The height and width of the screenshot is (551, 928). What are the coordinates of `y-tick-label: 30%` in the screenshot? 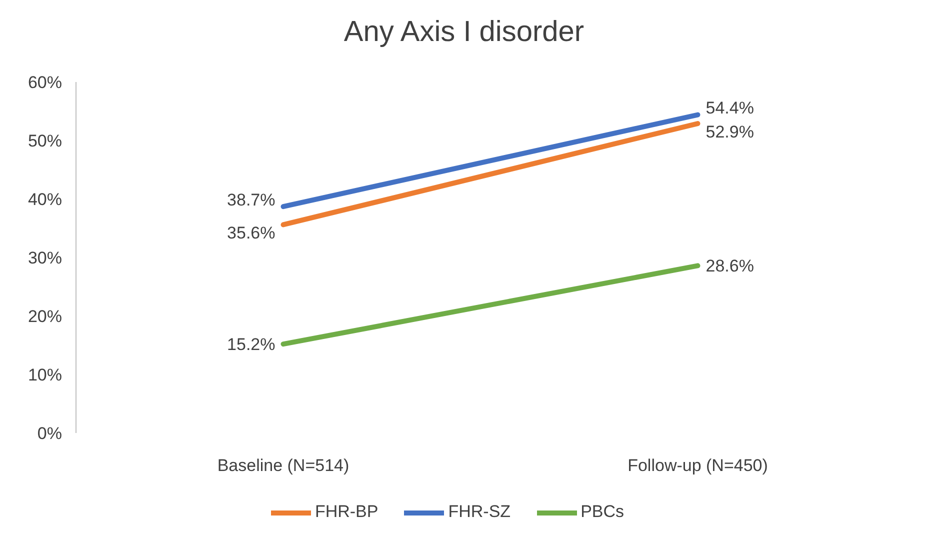 It's located at (45, 258).